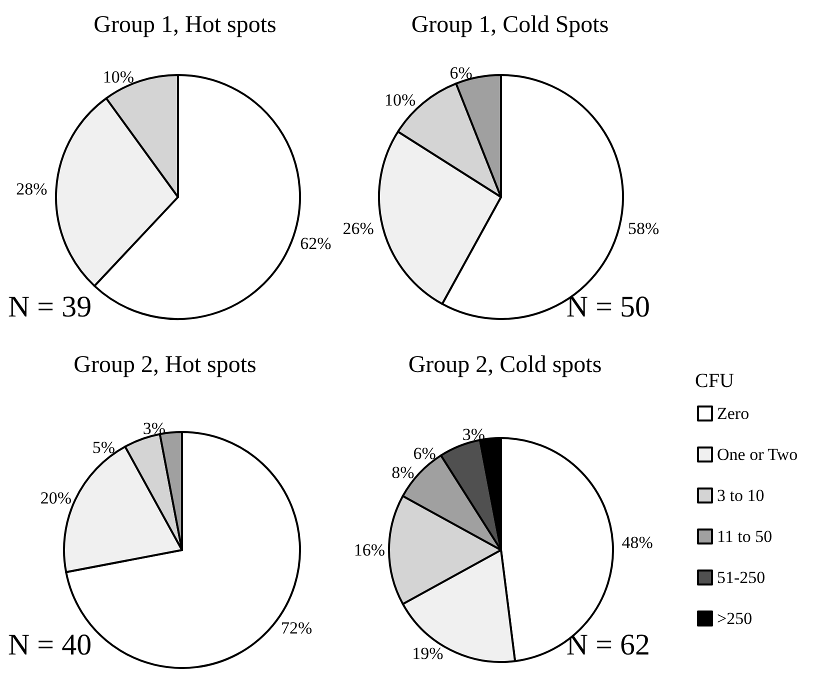 The height and width of the screenshot is (679, 838). Describe the element at coordinates (734, 618) in the screenshot. I see `legend-label: >250` at that location.